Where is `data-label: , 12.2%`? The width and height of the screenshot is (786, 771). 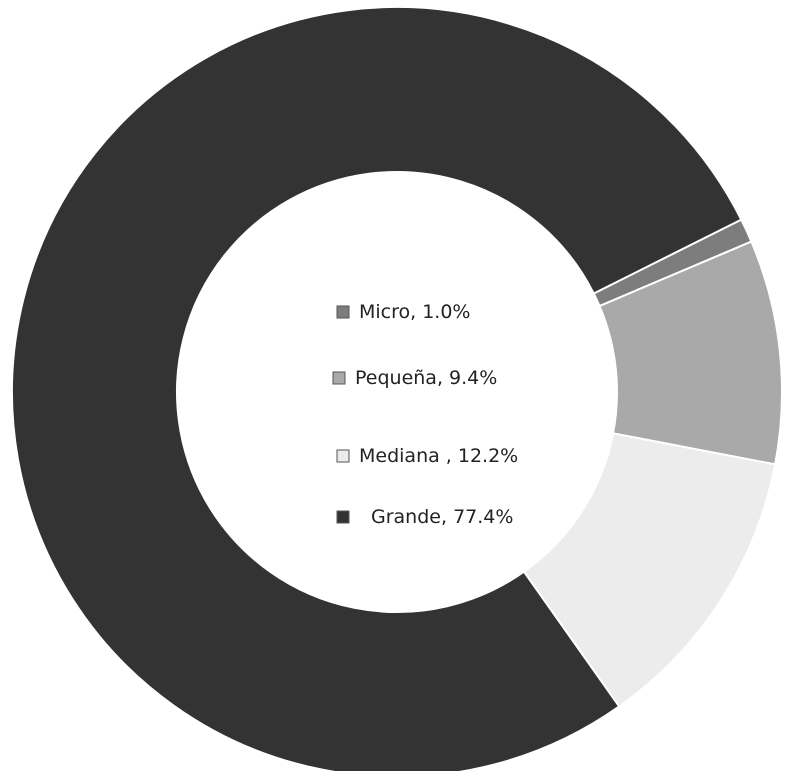
data-label: , 12.2% is located at coordinates (479, 456).